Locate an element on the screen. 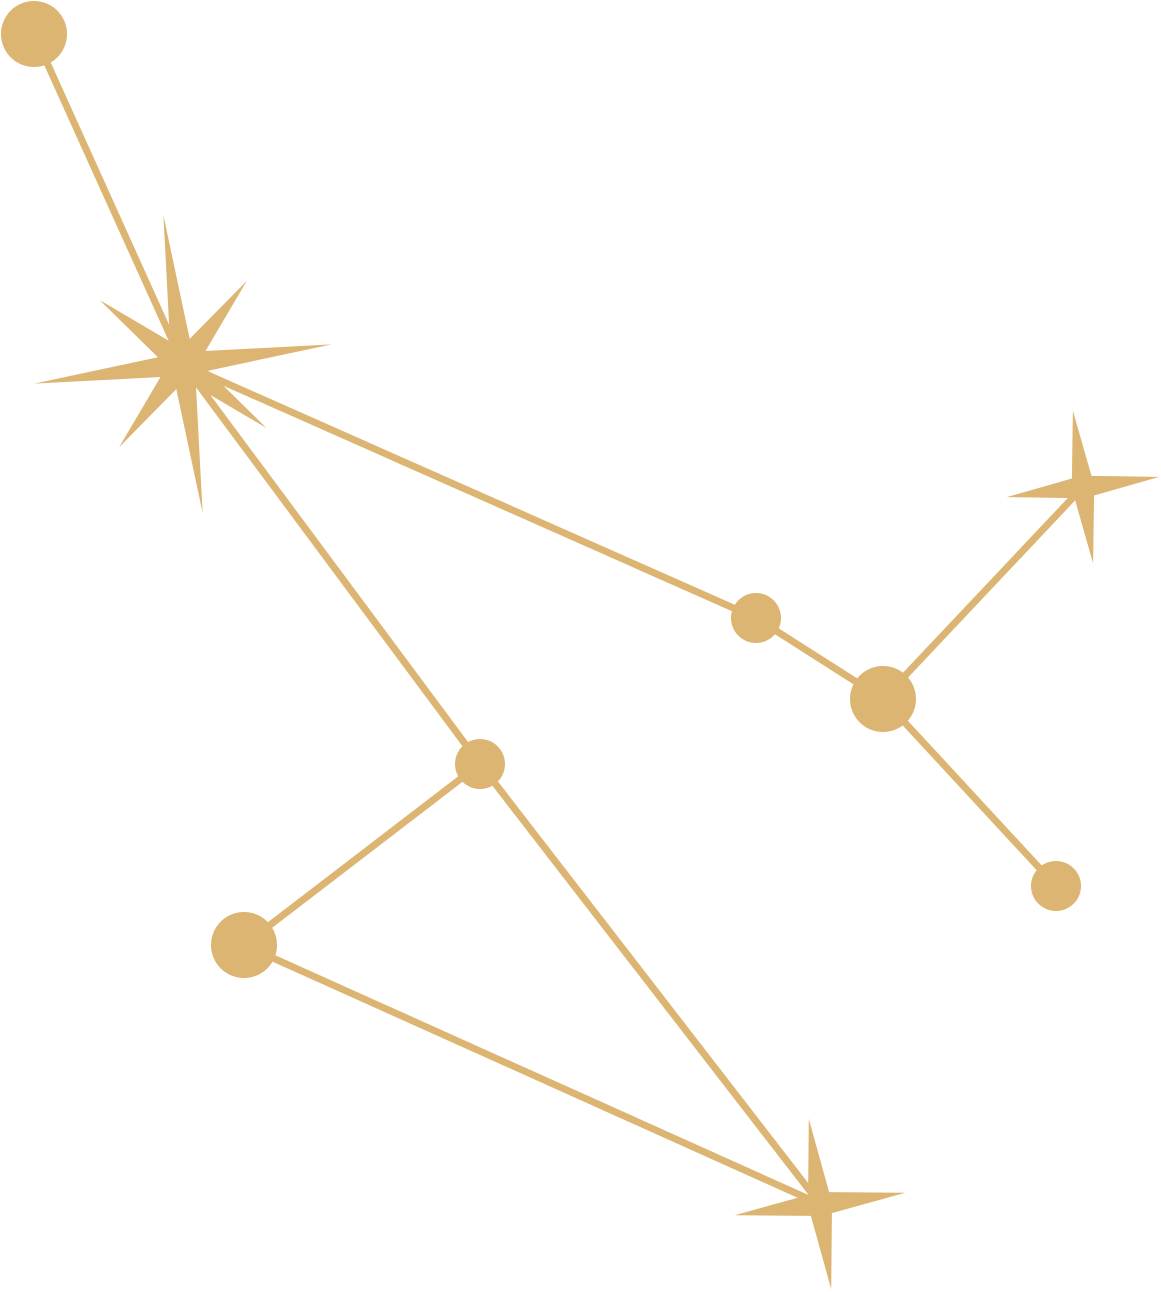 The width and height of the screenshot is (1161, 1292). star-dot-s3 is located at coordinates (756, 618).